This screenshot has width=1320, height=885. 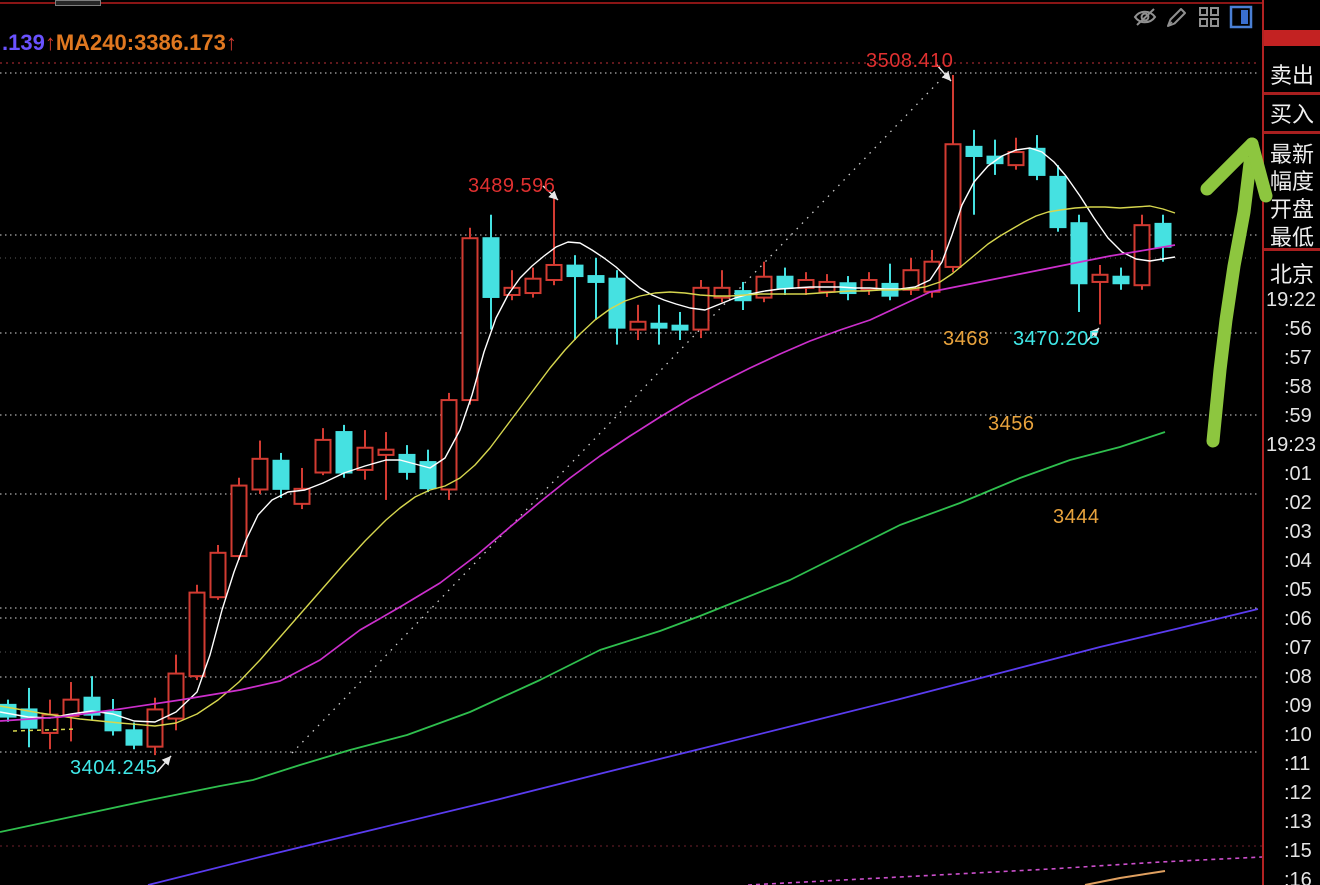 What do you see at coordinates (1292, 38) in the screenshot?
I see `sidebar-top-band` at bounding box center [1292, 38].